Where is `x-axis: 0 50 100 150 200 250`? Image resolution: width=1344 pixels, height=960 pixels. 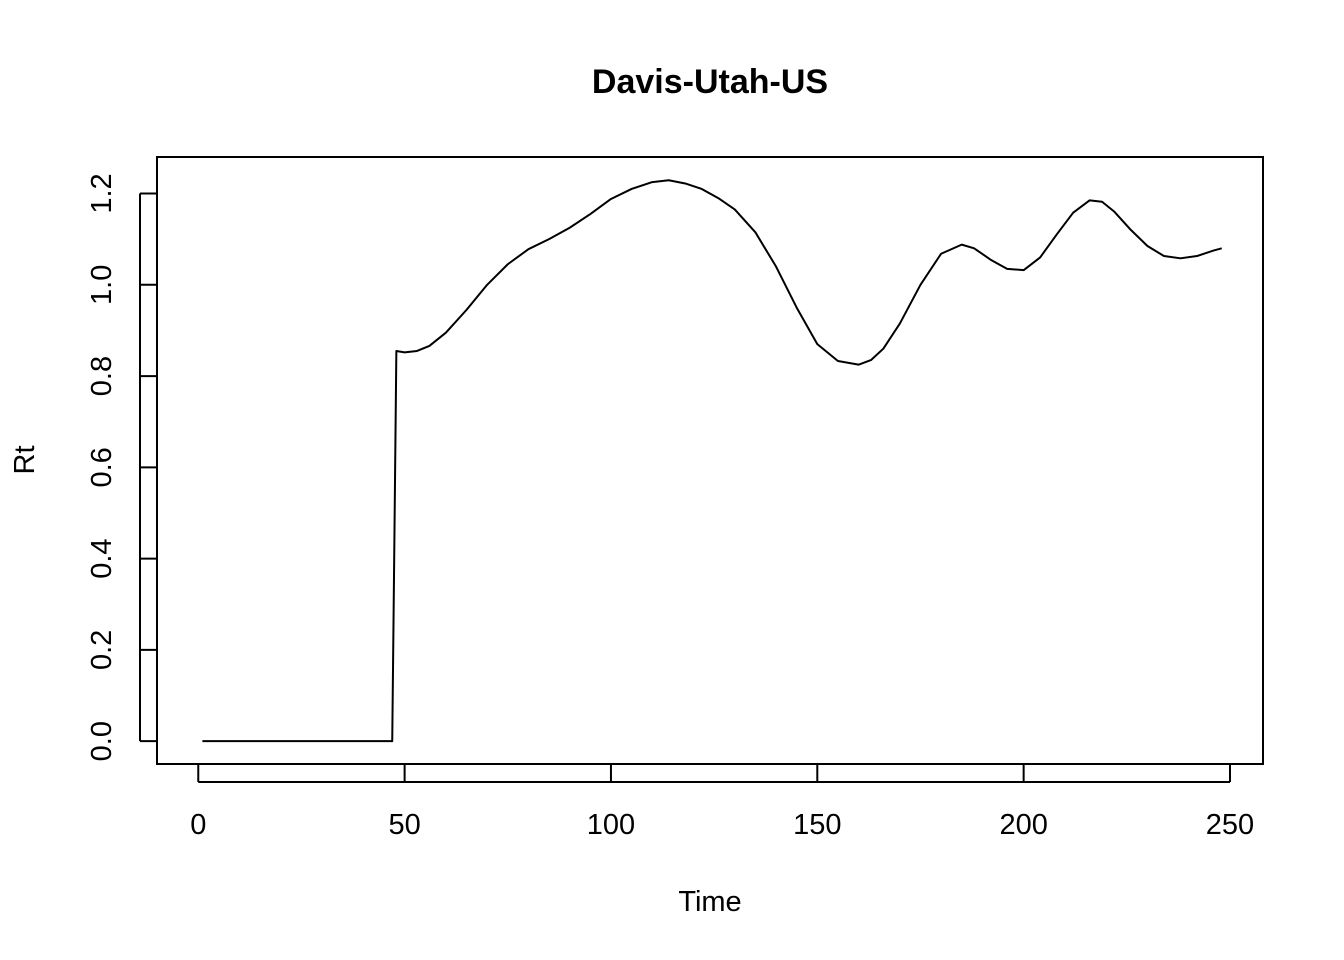
x-axis: 0 50 100 150 200 250 is located at coordinates (722, 802).